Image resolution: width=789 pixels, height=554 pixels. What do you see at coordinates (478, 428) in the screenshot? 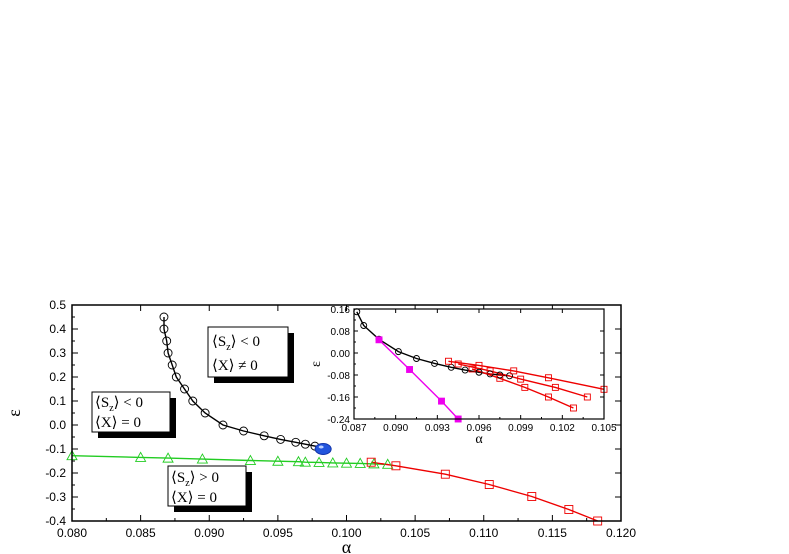
I see `x-tick-label: 0.096` at bounding box center [478, 428].